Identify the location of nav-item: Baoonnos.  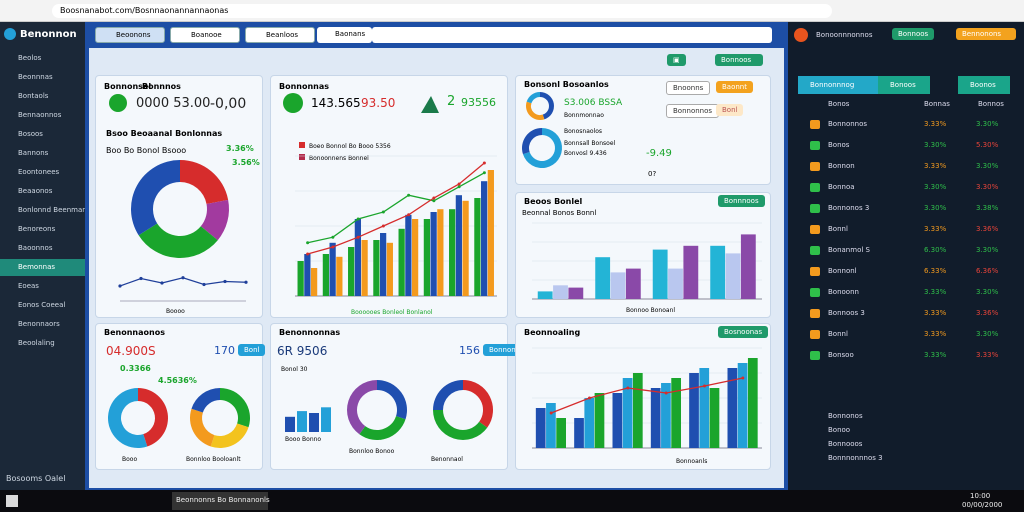
(35, 248).